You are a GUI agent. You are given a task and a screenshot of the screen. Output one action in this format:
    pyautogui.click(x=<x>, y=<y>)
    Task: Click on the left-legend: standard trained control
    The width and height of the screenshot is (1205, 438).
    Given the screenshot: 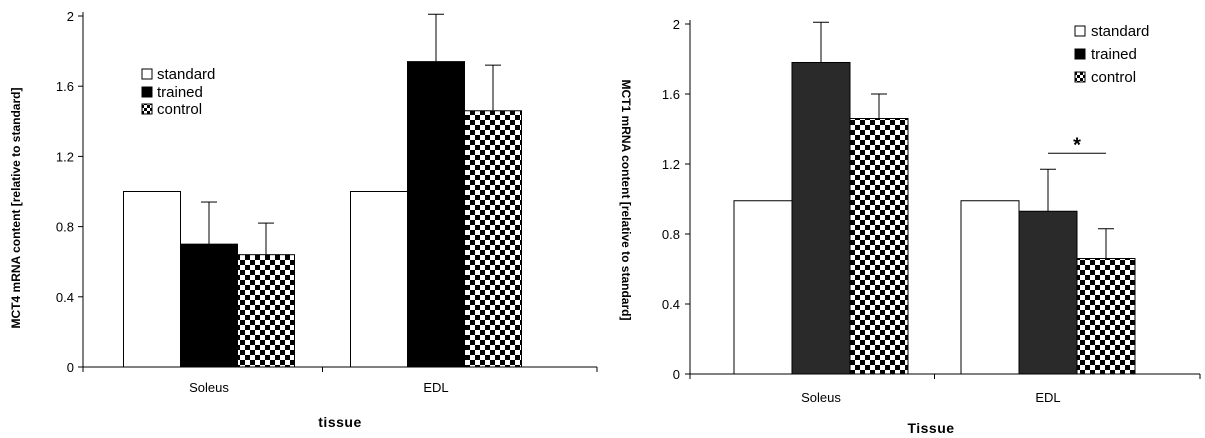 What is the action you would take?
    pyautogui.click(x=178, y=92)
    